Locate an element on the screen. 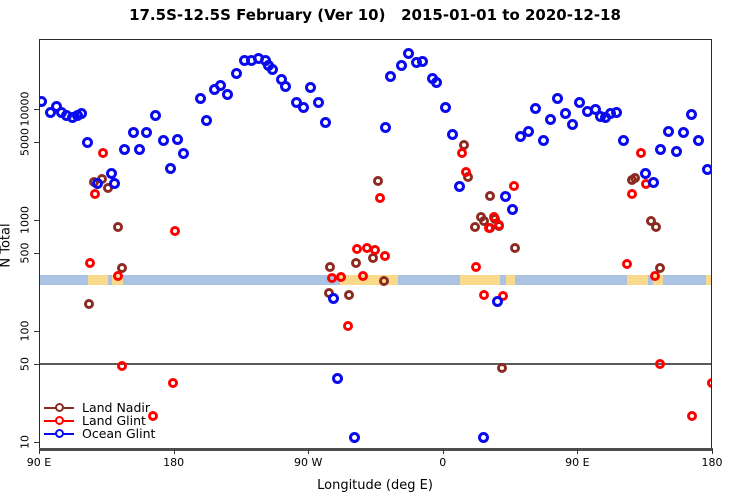 The width and height of the screenshot is (750, 500). legend-row: Land Glint is located at coordinates (99, 420).